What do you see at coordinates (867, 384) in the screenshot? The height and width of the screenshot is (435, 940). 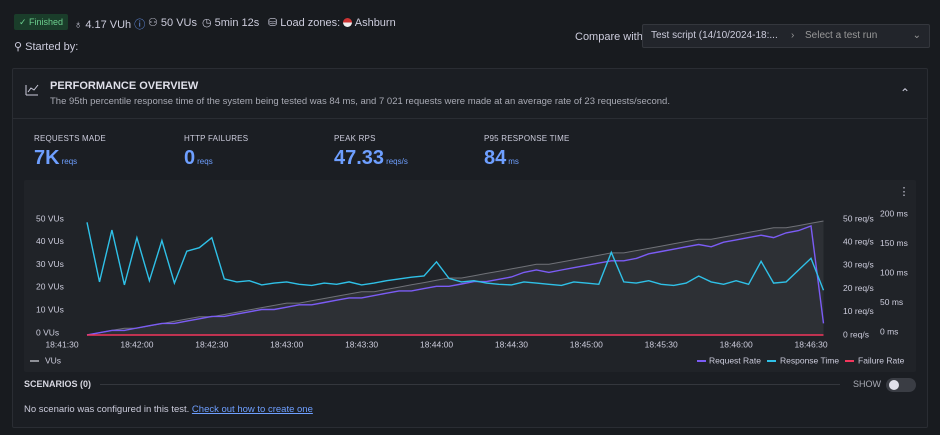 I see `toggle-label: SHOW` at bounding box center [867, 384].